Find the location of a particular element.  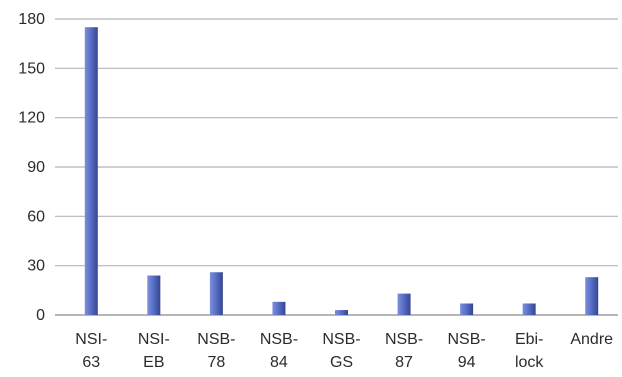

x-tick-label-line: Andre is located at coordinates (591, 339).